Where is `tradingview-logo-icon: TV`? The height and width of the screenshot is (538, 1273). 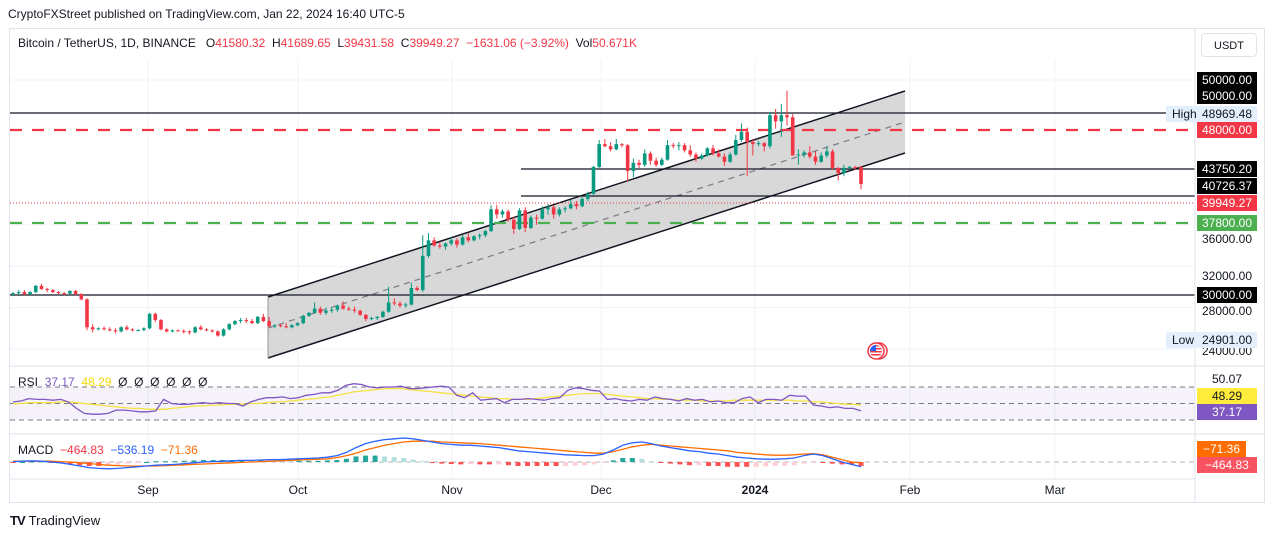 tradingview-logo-icon: TV is located at coordinates (18, 520).